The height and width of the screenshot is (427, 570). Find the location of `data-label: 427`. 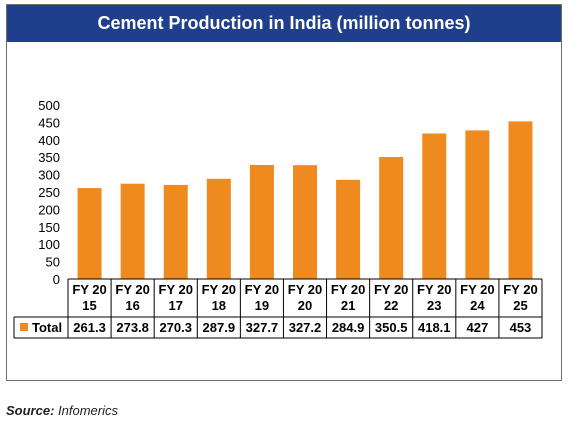

data-label: 427 is located at coordinates (478, 327).